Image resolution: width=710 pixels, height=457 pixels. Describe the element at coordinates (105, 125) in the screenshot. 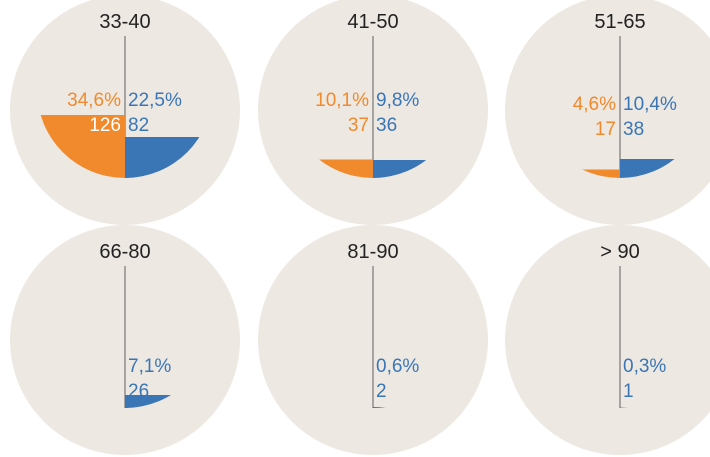

I see `count-label: 126` at that location.